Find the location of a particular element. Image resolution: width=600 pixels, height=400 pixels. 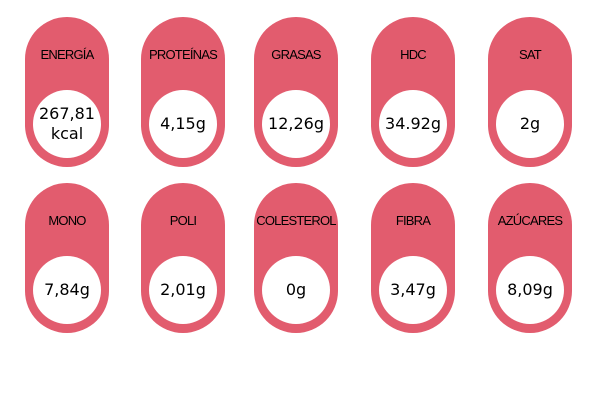

nutrient-label: SAT is located at coordinates (530, 54).